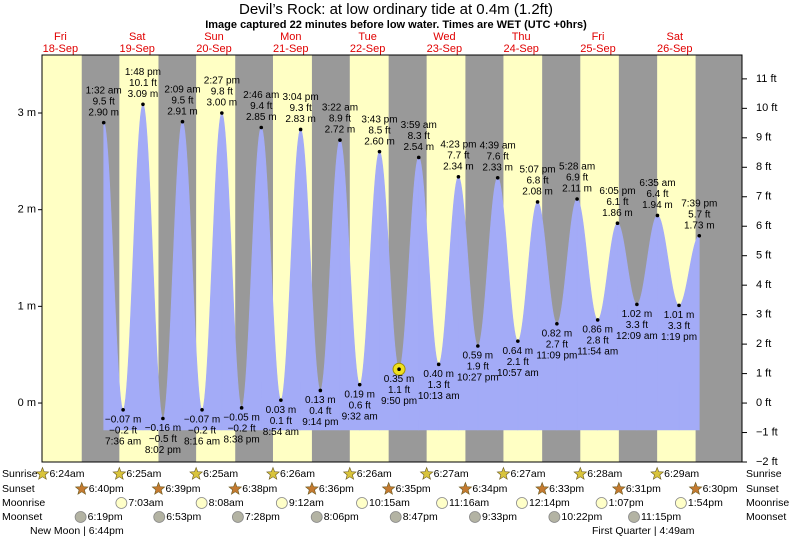 The width and height of the screenshot is (793, 538). Describe the element at coordinates (521, 37) in the screenshot. I see `day-name: Thu` at that location.